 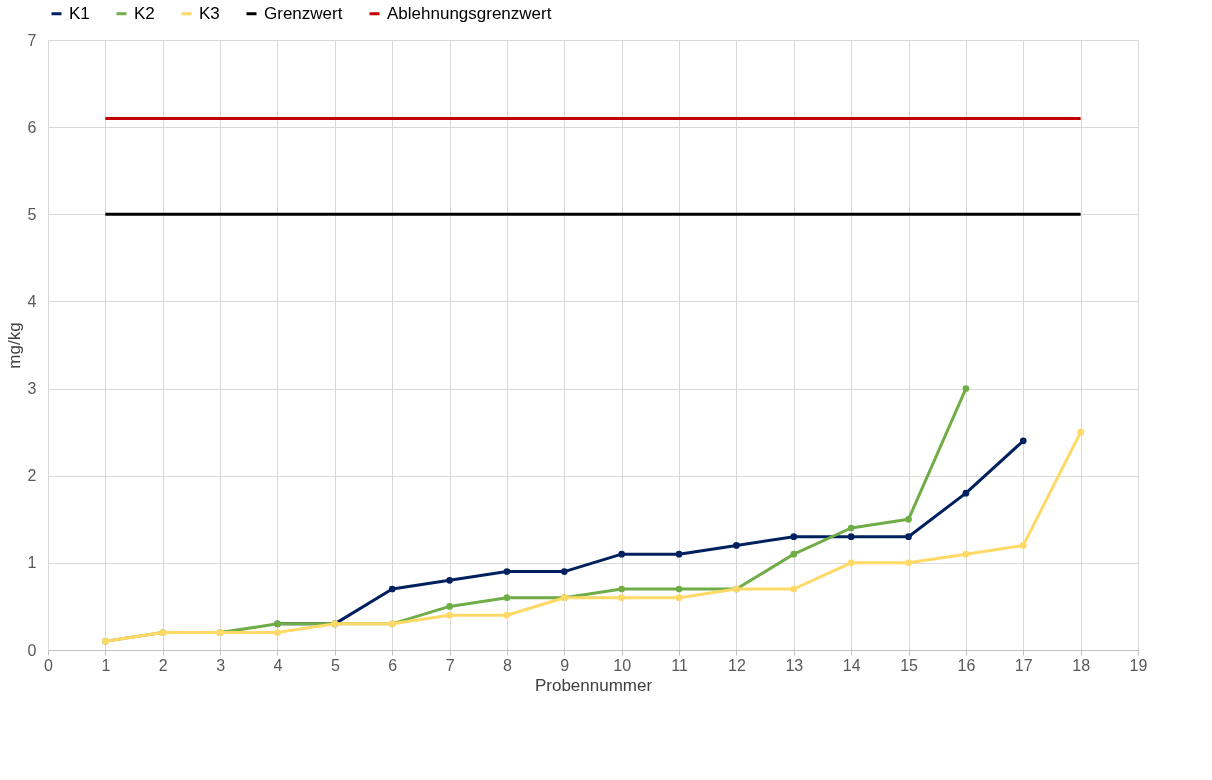 What do you see at coordinates (593, 685) in the screenshot?
I see `x-axis-title: Probennummer` at bounding box center [593, 685].